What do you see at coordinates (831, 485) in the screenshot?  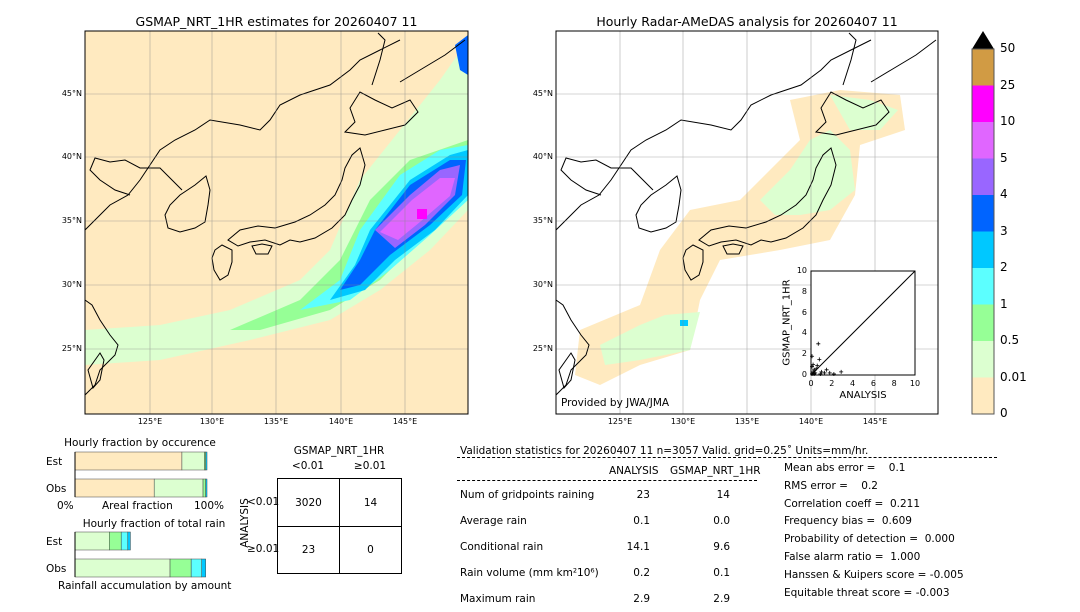 I see `score-line: RMS error = 0.2` at bounding box center [831, 485].